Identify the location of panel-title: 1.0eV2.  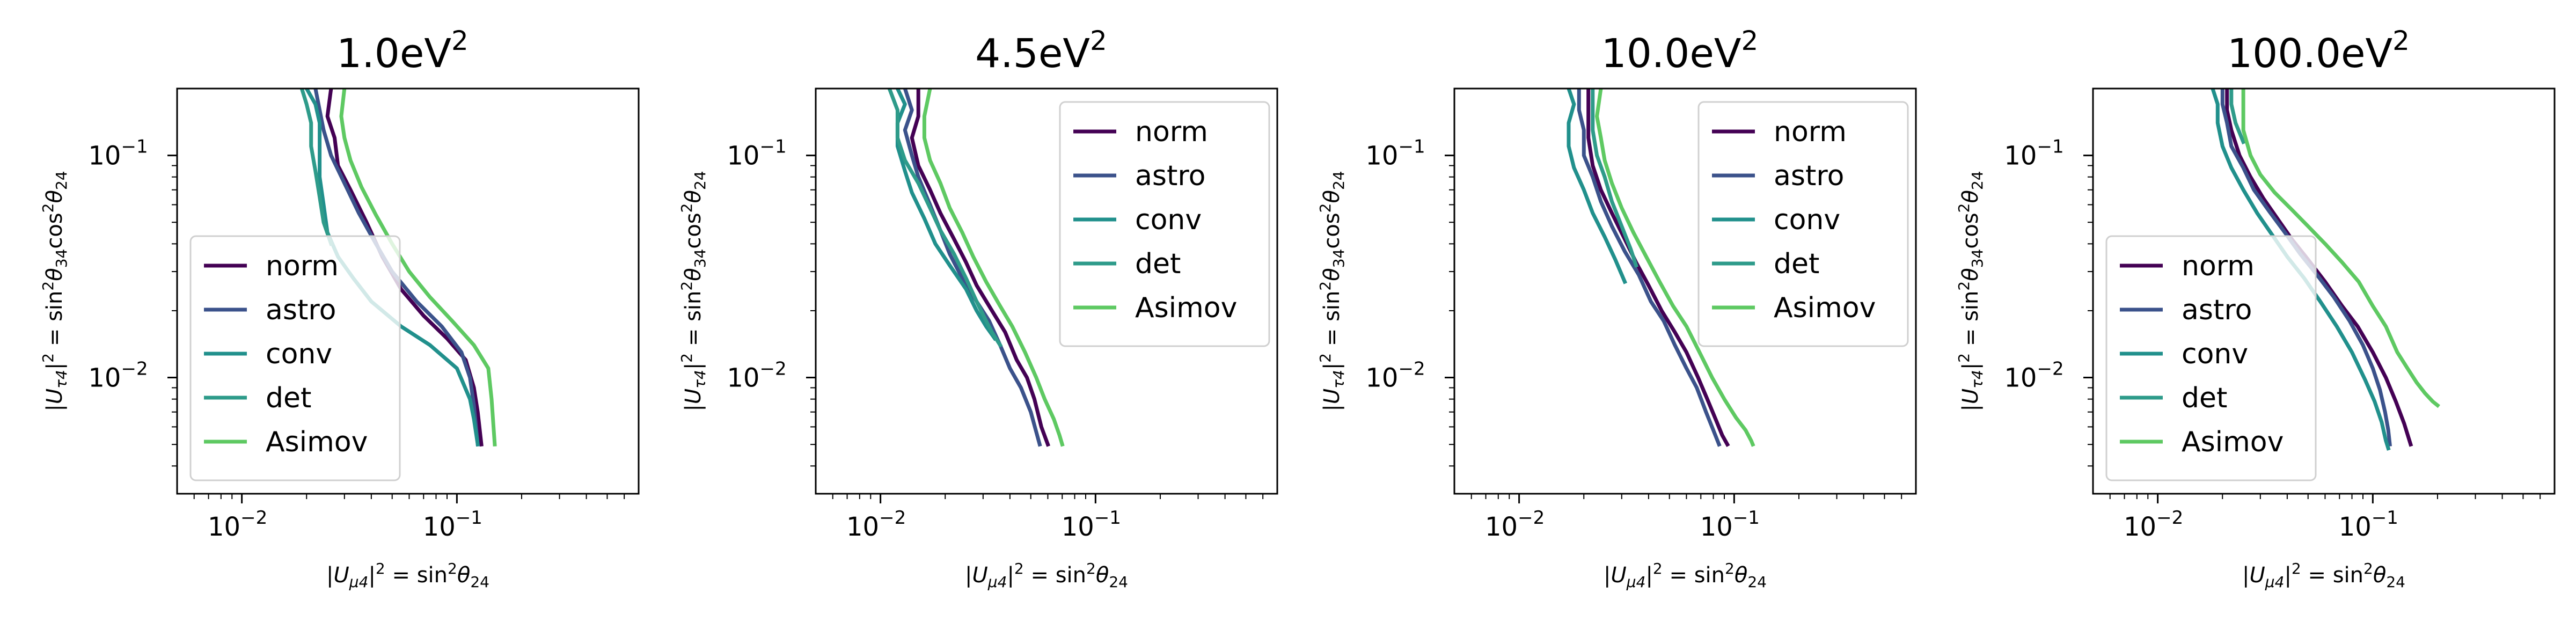
(402, 51).